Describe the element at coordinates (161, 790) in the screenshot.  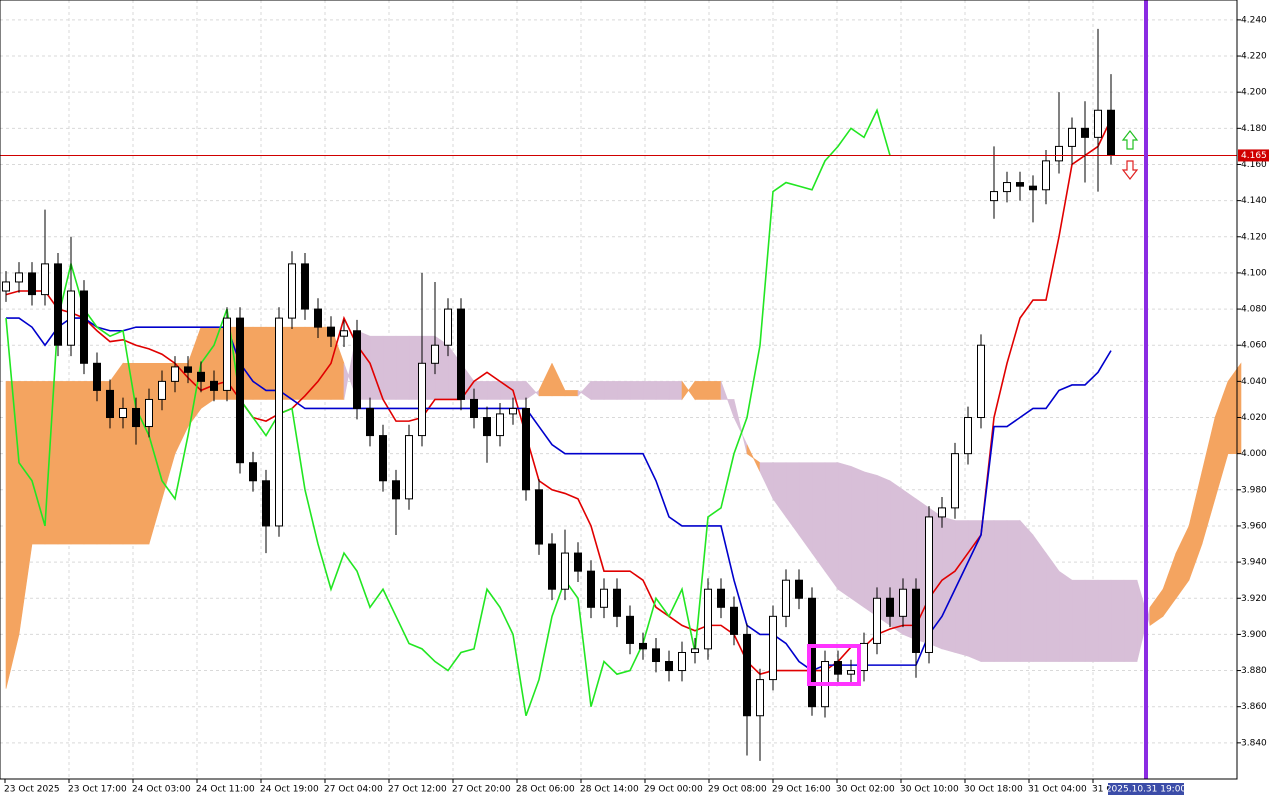
I see `x-tick-label: 24 Oct 03:00` at that location.